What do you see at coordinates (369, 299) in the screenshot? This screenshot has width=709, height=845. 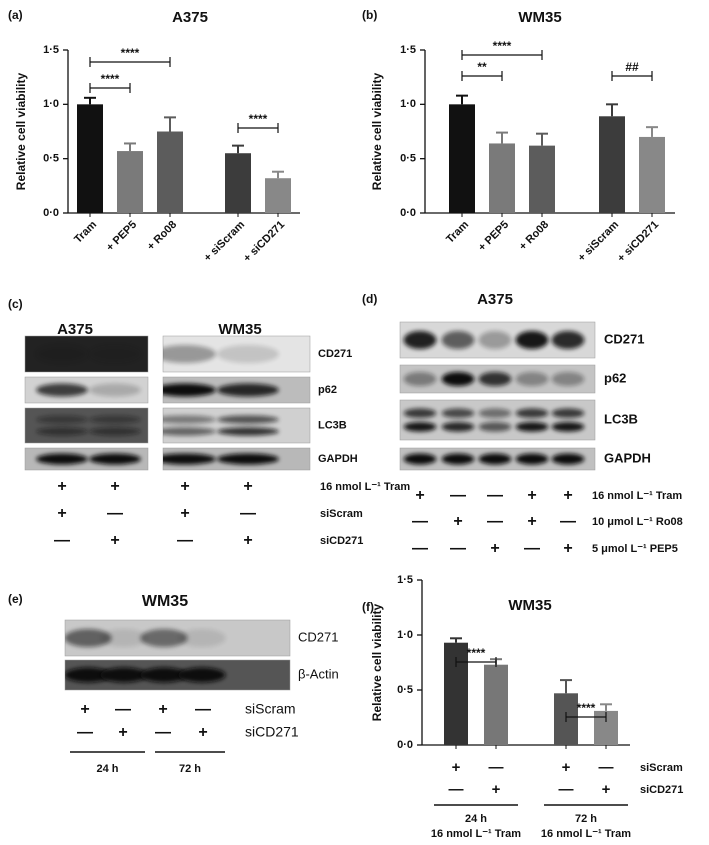 I see `panel-label: (d)` at bounding box center [369, 299].